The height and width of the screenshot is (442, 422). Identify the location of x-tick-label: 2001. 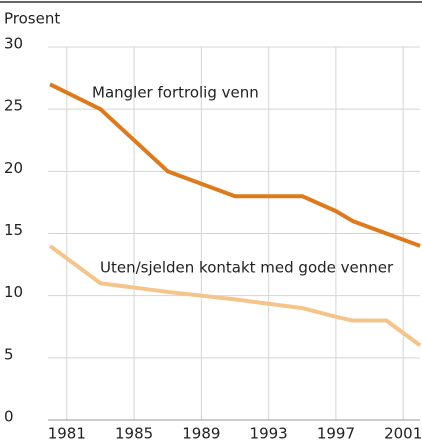
(403, 433).